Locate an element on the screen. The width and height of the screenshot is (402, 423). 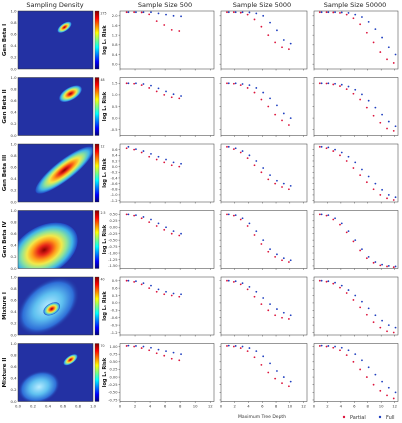
density-frame is located at coordinates (55, 40).